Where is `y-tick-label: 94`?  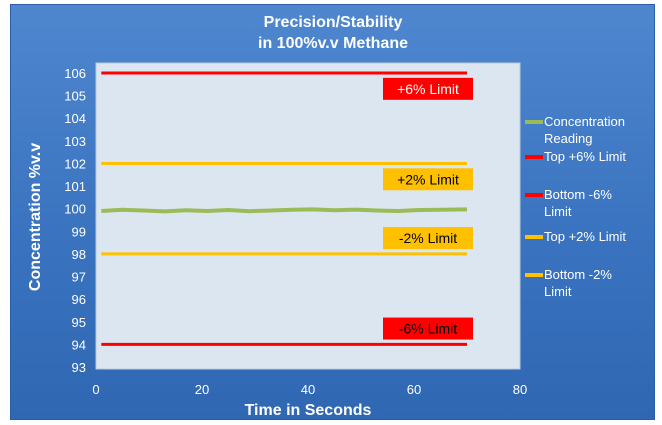 y-tick-label: 94 is located at coordinates (79, 344).